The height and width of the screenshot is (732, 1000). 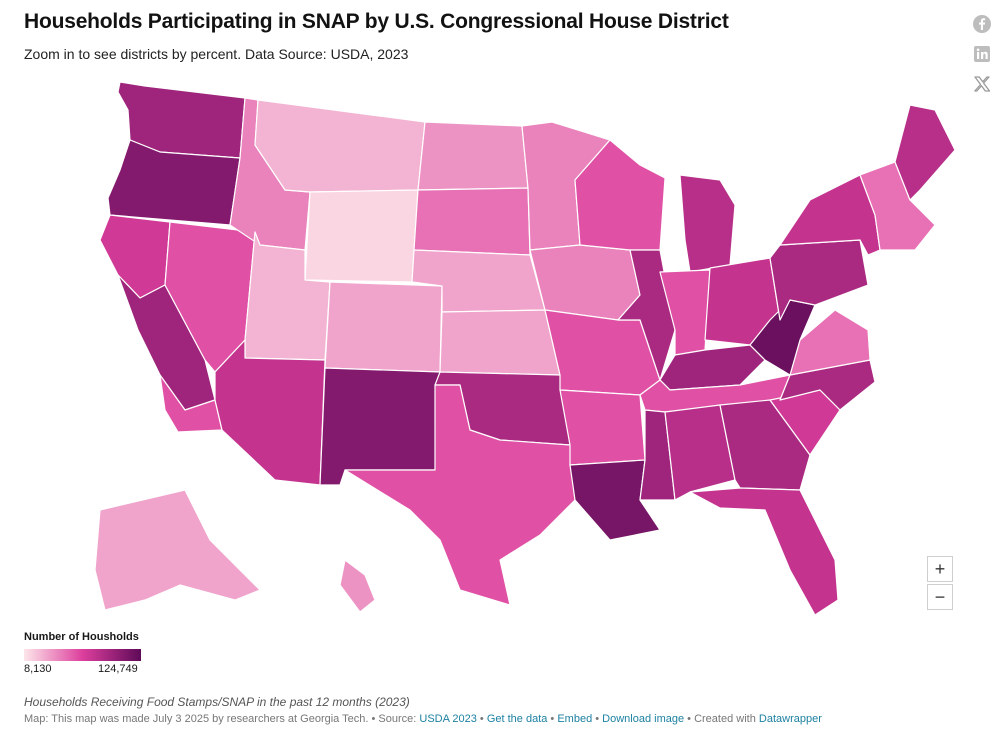 What do you see at coordinates (925, 152) in the screenshot?
I see `maine` at bounding box center [925, 152].